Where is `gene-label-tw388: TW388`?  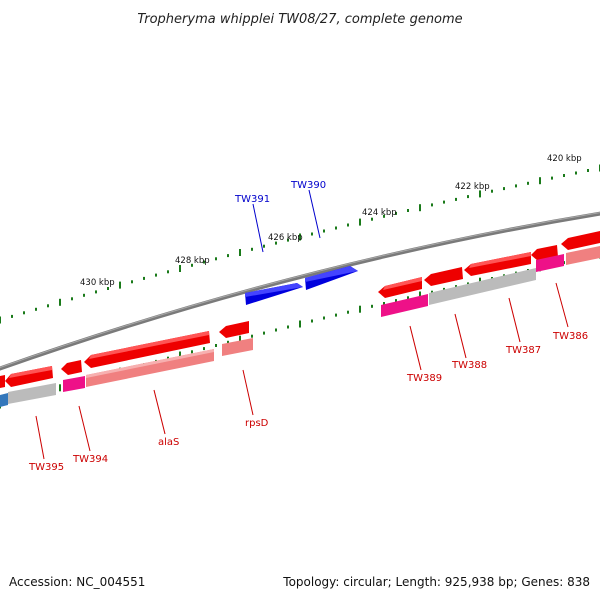
gene-label-tw388: TW388 is located at coordinates (469, 365).